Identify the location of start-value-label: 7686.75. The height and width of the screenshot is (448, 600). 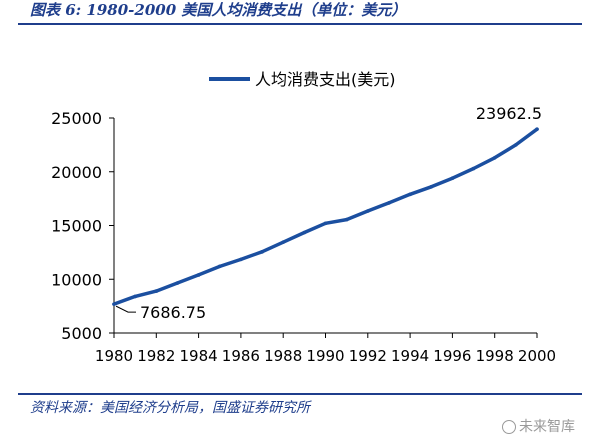
(173, 312).